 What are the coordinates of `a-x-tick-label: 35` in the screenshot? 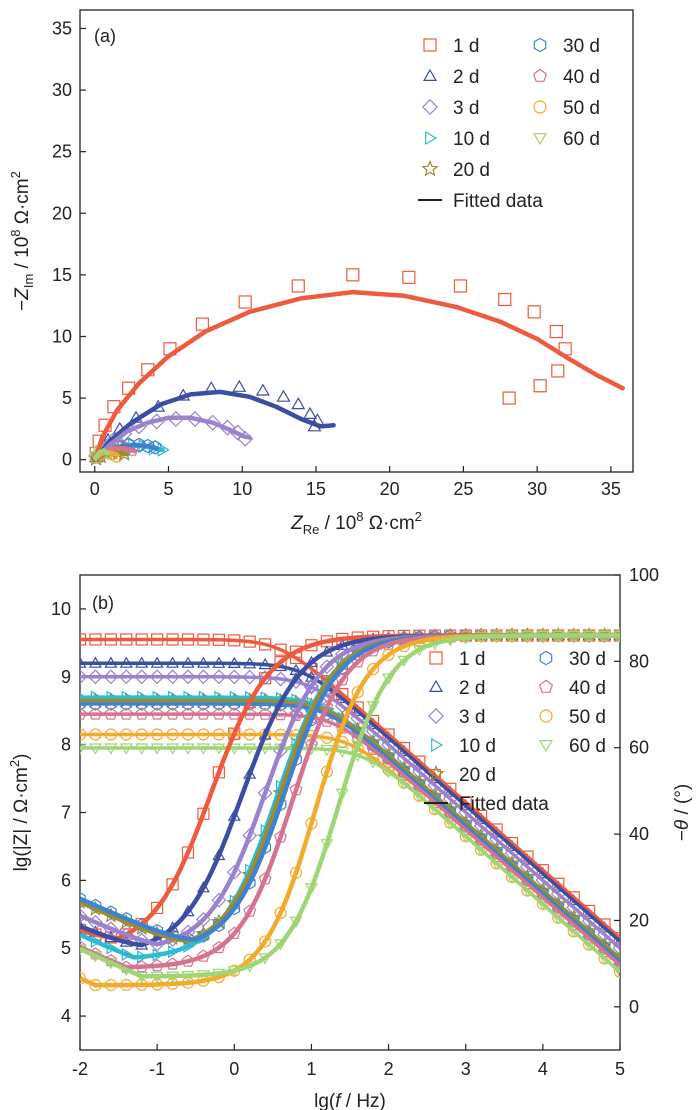 It's located at (611, 489).